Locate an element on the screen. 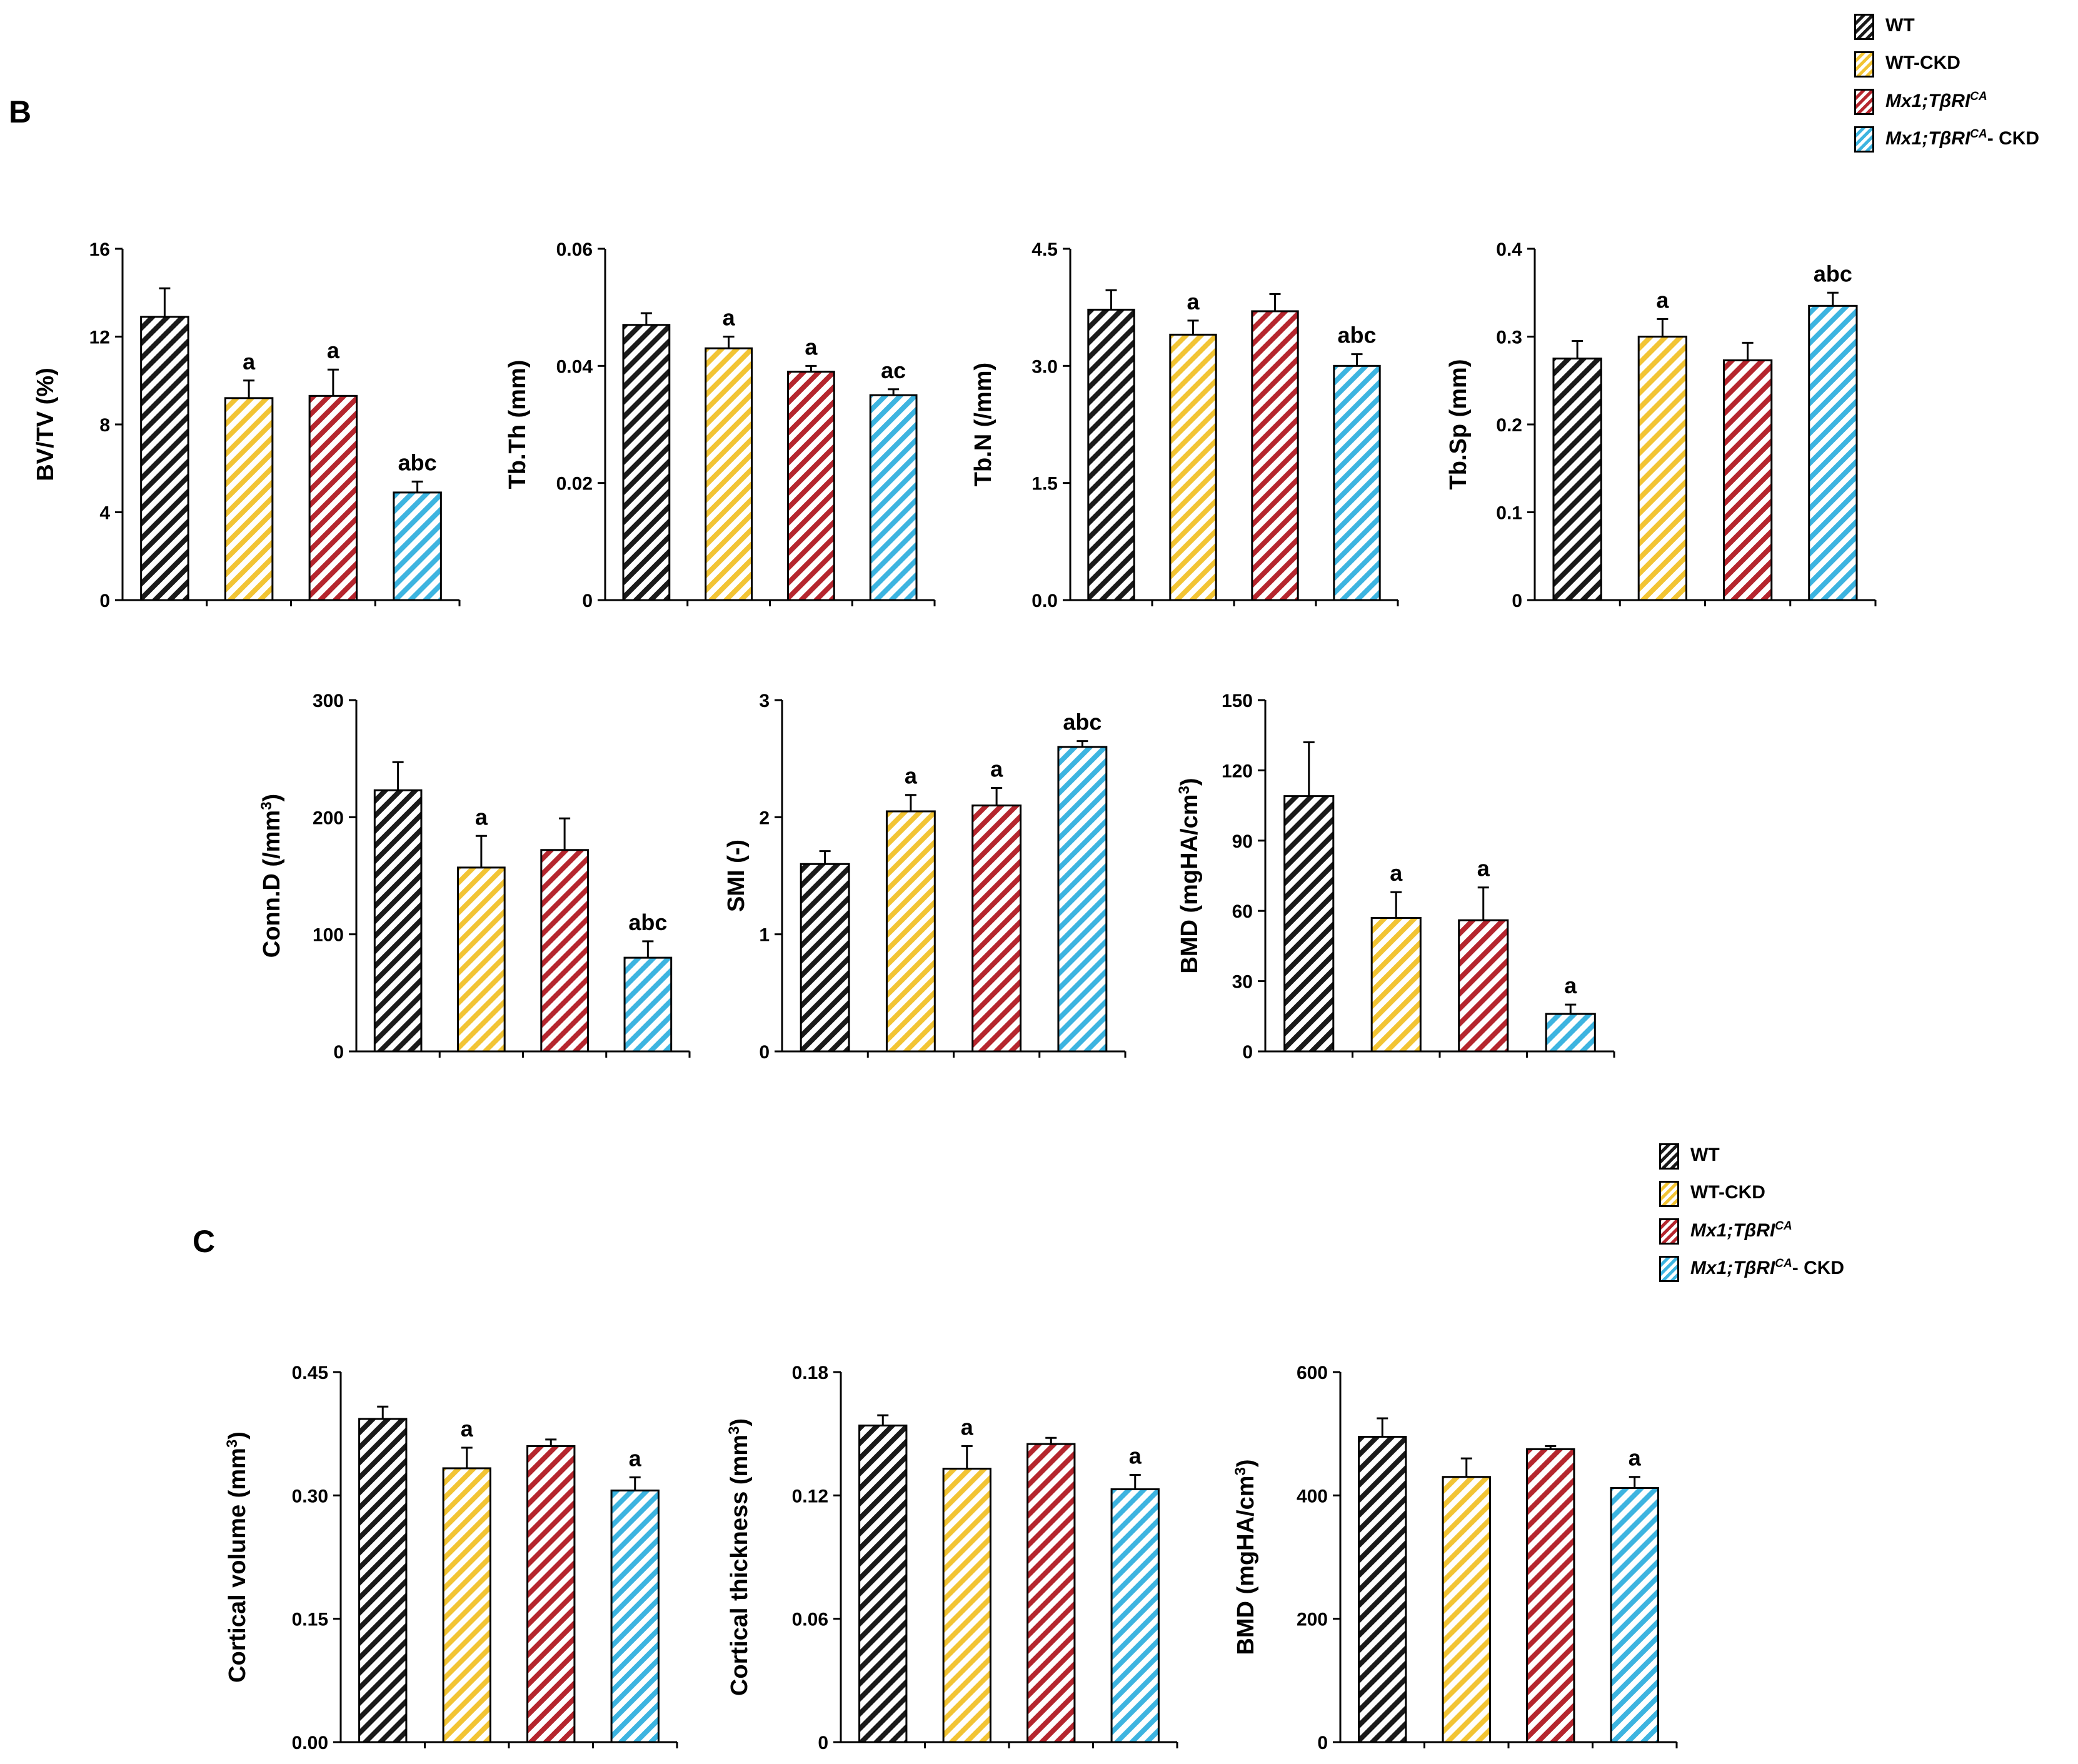  y-tick-label: 600 is located at coordinates (1312, 1373).